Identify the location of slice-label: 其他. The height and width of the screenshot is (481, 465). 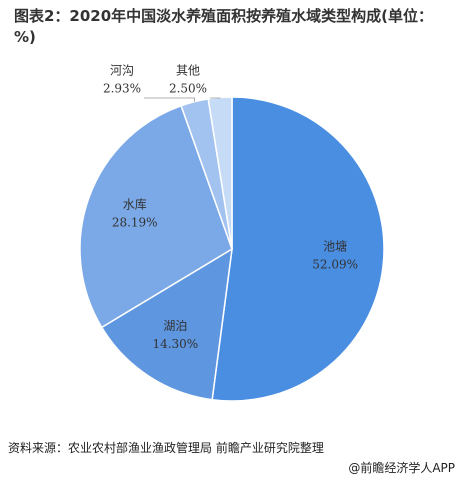
(188, 71).